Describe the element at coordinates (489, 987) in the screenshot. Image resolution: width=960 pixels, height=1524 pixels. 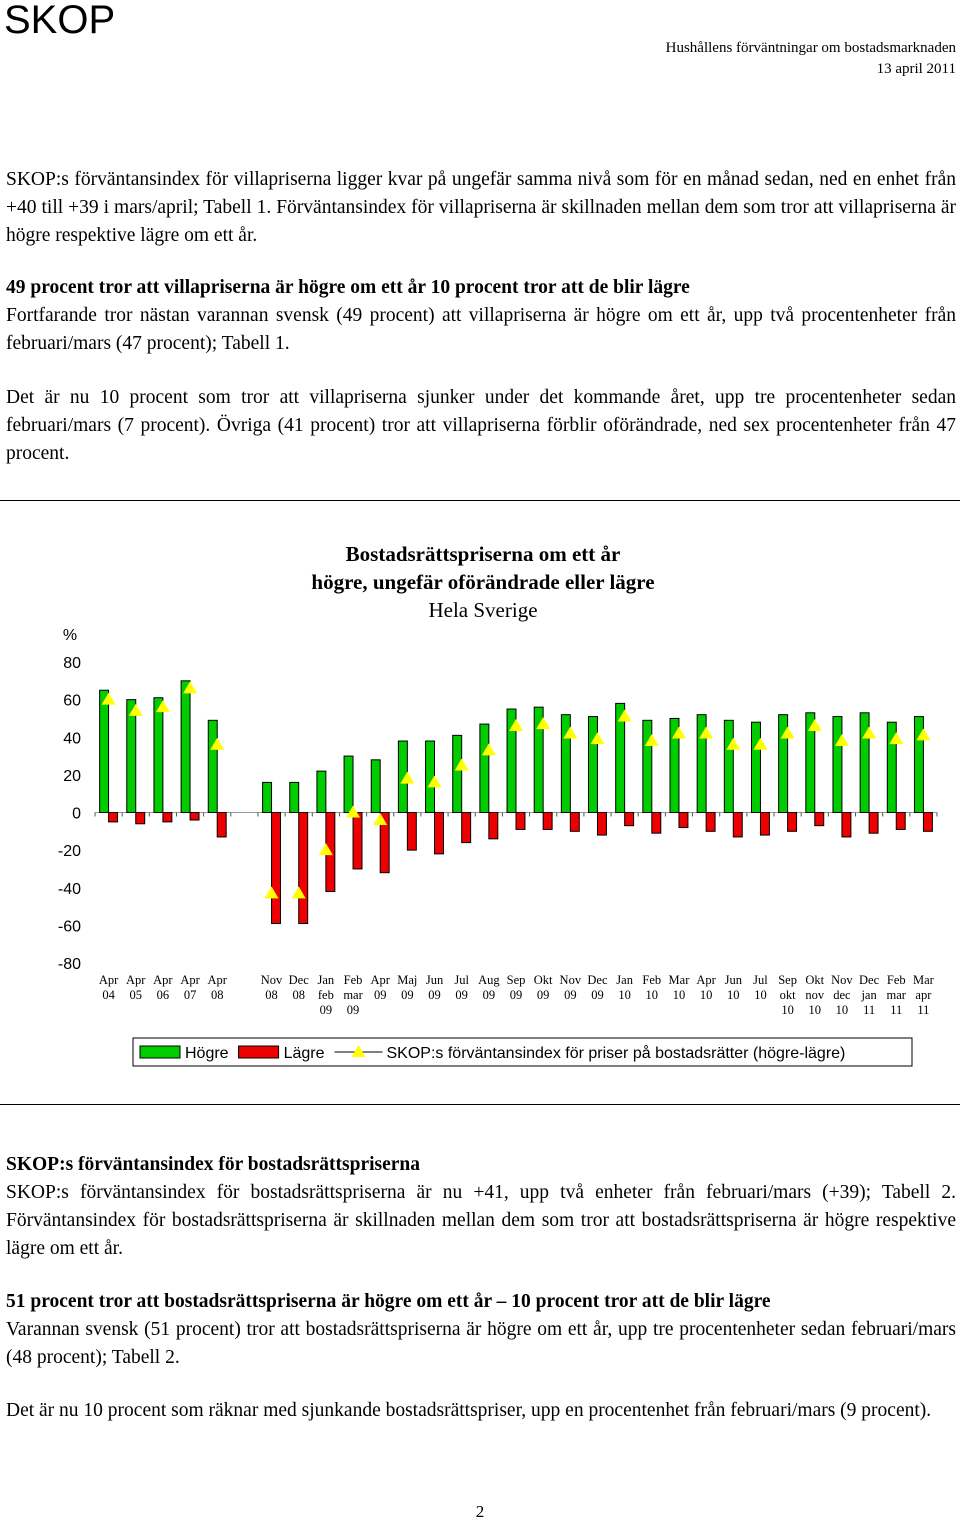
I see `x-tick-label: Aug 09` at that location.